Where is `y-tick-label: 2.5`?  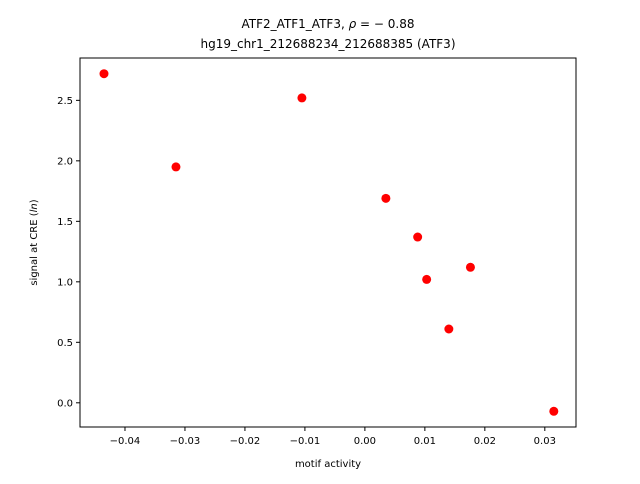 y-tick-label: 2.5 is located at coordinates (65, 101).